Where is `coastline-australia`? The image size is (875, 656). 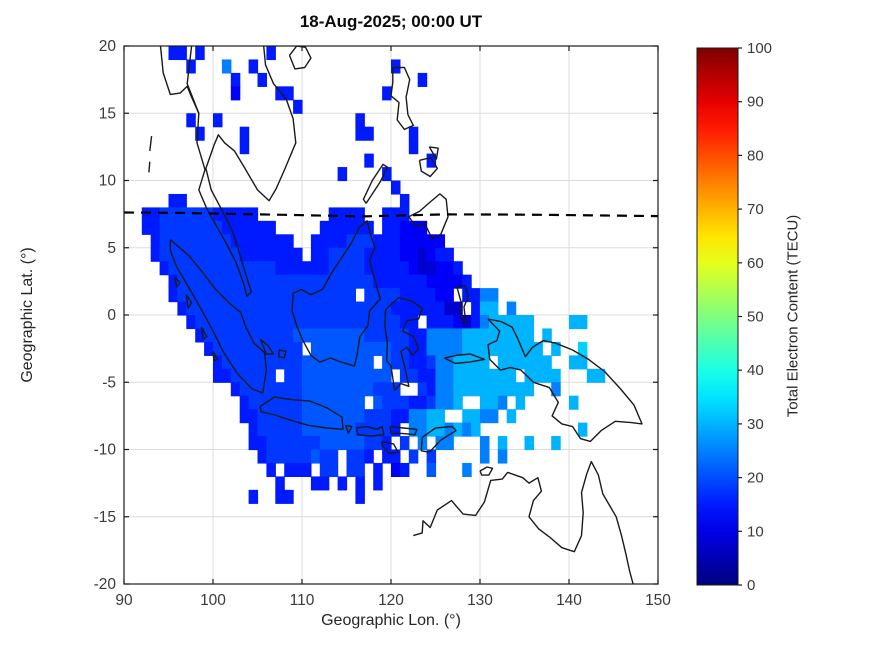
coastline-australia is located at coordinates (523, 522).